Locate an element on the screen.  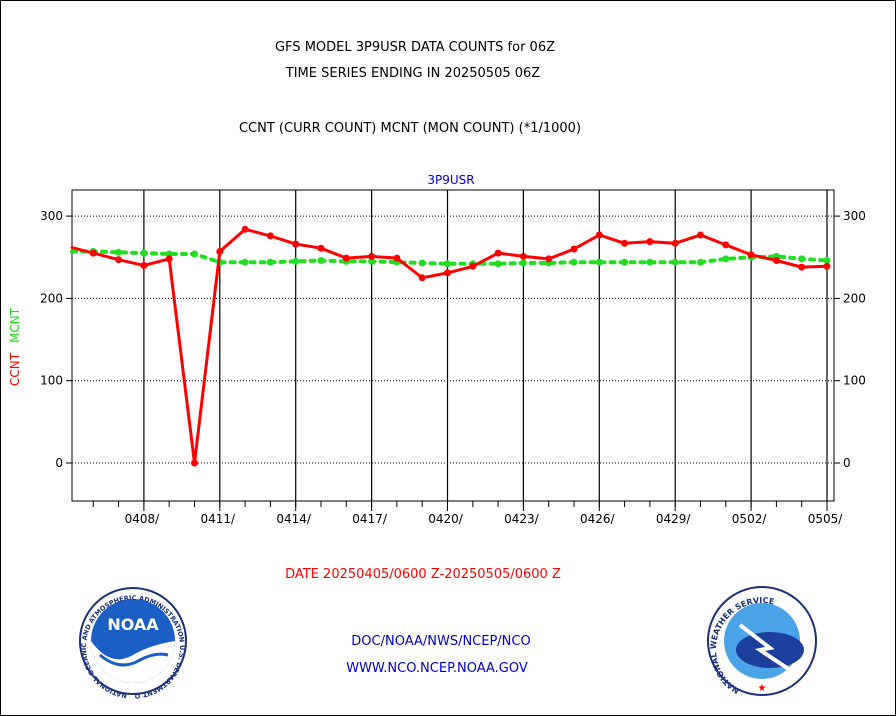
chart-title-line2: TIME SERIES ENDING IN 20250505 06Z is located at coordinates (413, 73).